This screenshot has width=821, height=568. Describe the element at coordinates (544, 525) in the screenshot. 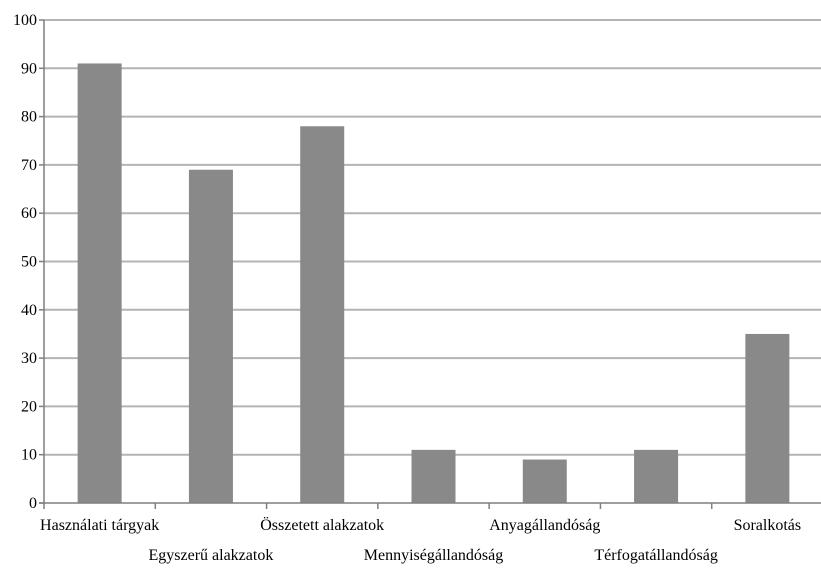

I see `x-category-label: Anyagállandóság` at that location.